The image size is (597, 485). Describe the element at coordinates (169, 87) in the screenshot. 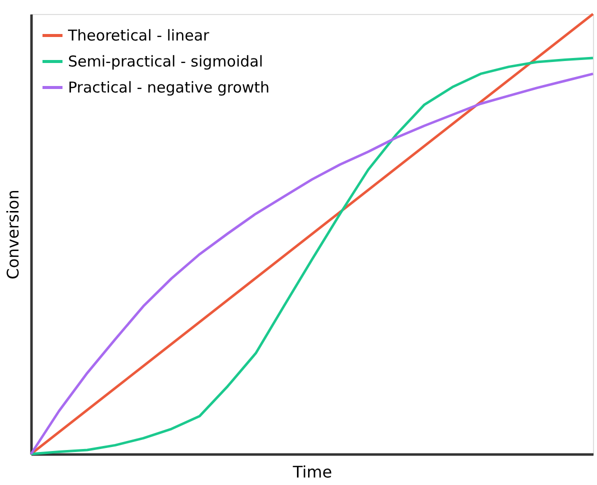

I see `legend-label: Practical - negative growth` at that location.